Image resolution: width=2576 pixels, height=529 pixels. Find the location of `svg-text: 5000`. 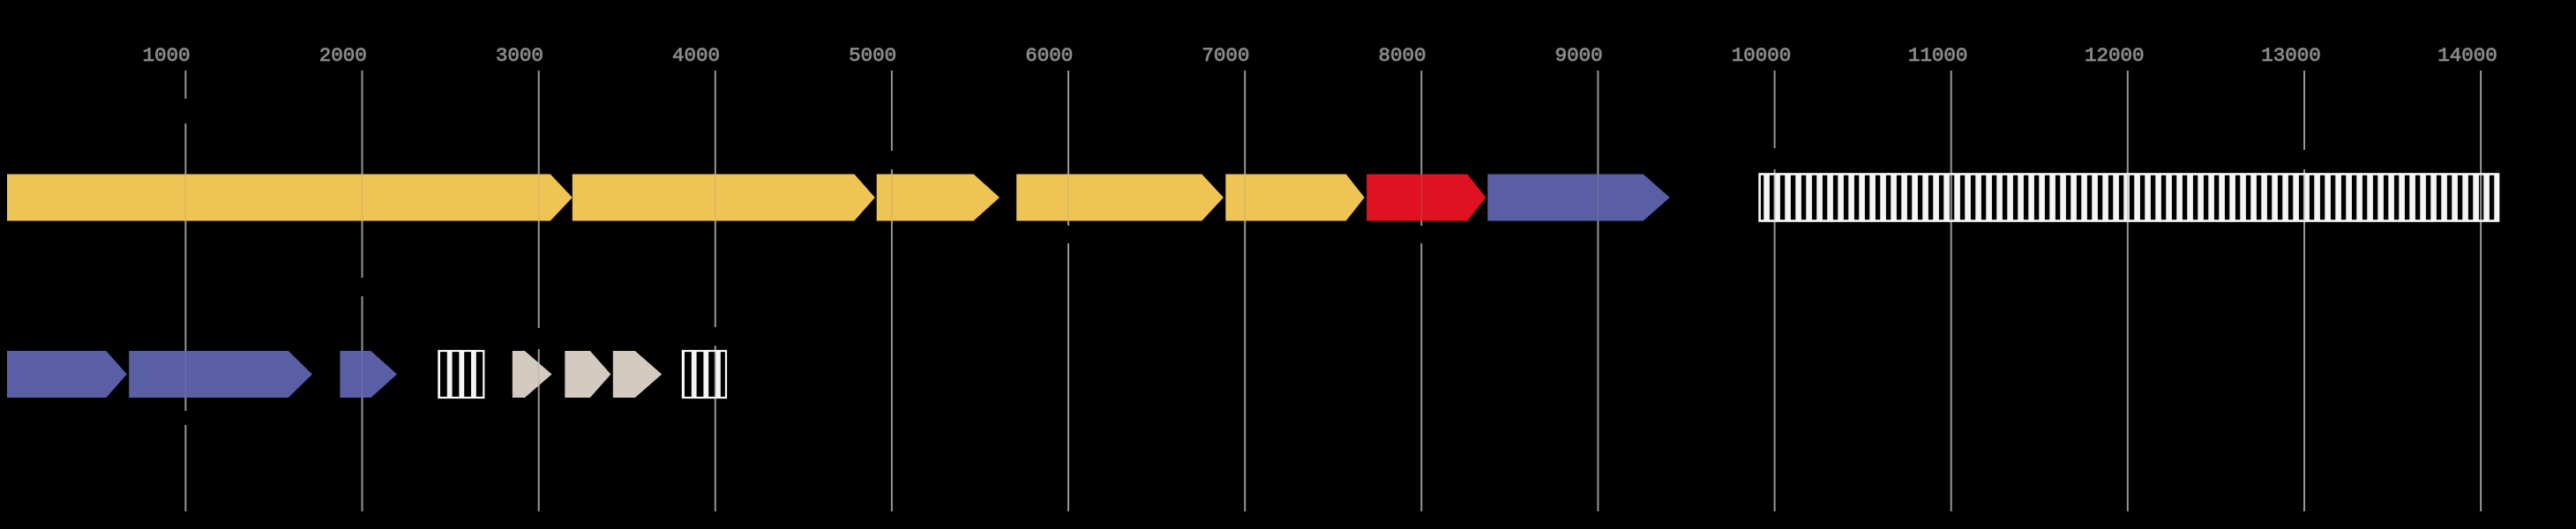

svg-text: 5000 is located at coordinates (873, 55).